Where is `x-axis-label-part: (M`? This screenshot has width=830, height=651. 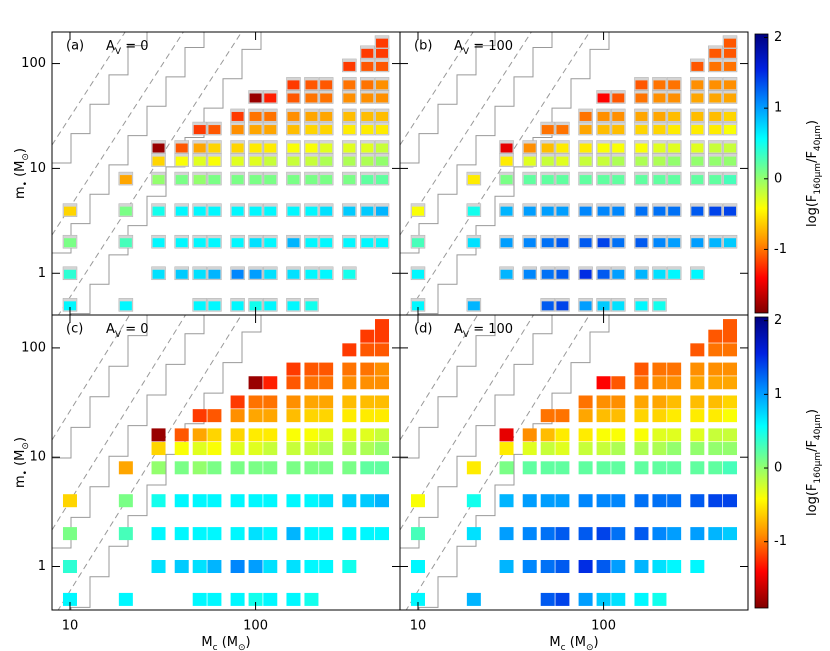 x-axis-label-part: (M is located at coordinates (228, 642).